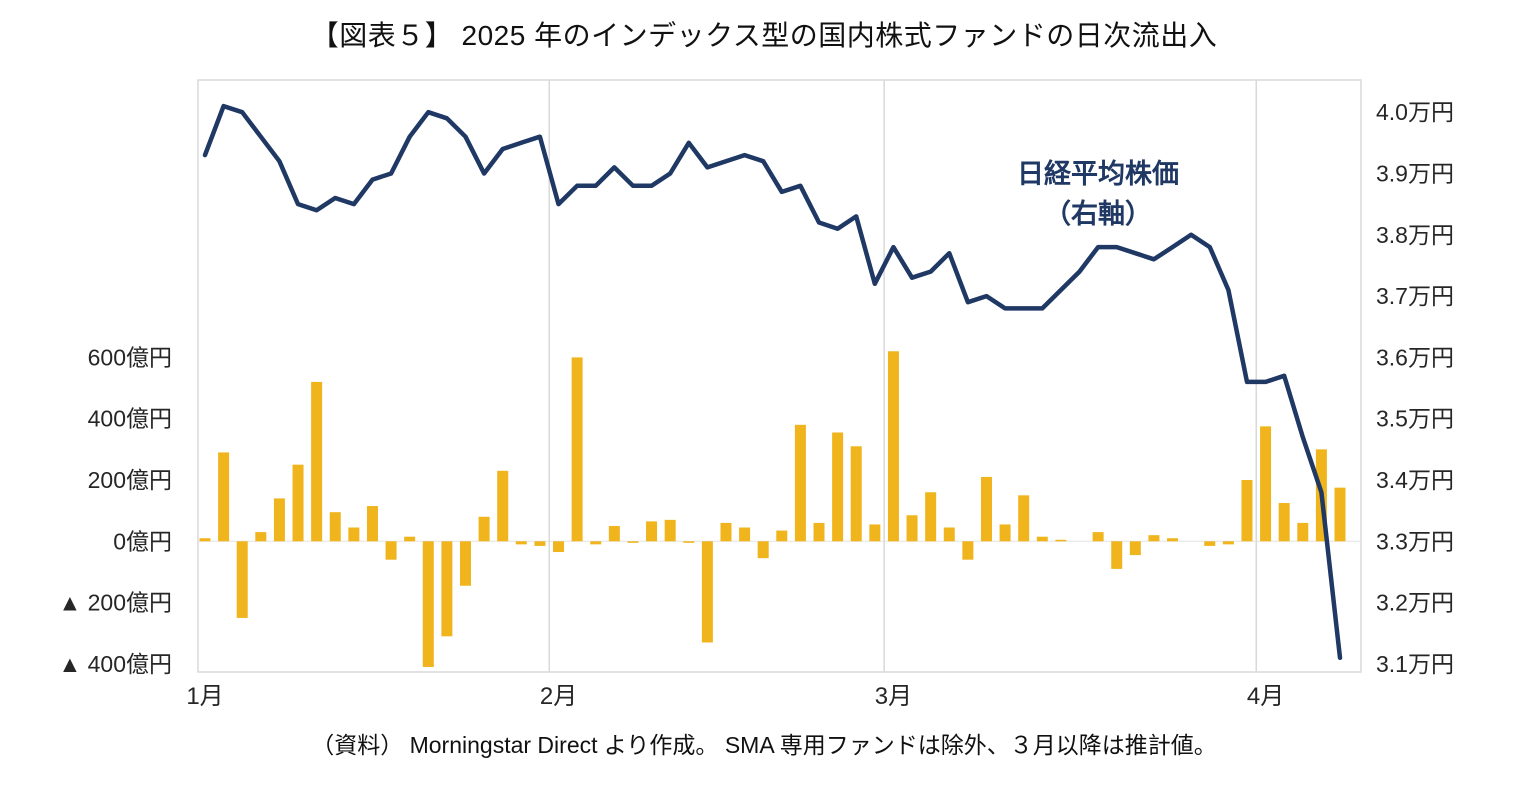  I want to click on right-axis-tick: 3.8万円, so click(1415, 235).